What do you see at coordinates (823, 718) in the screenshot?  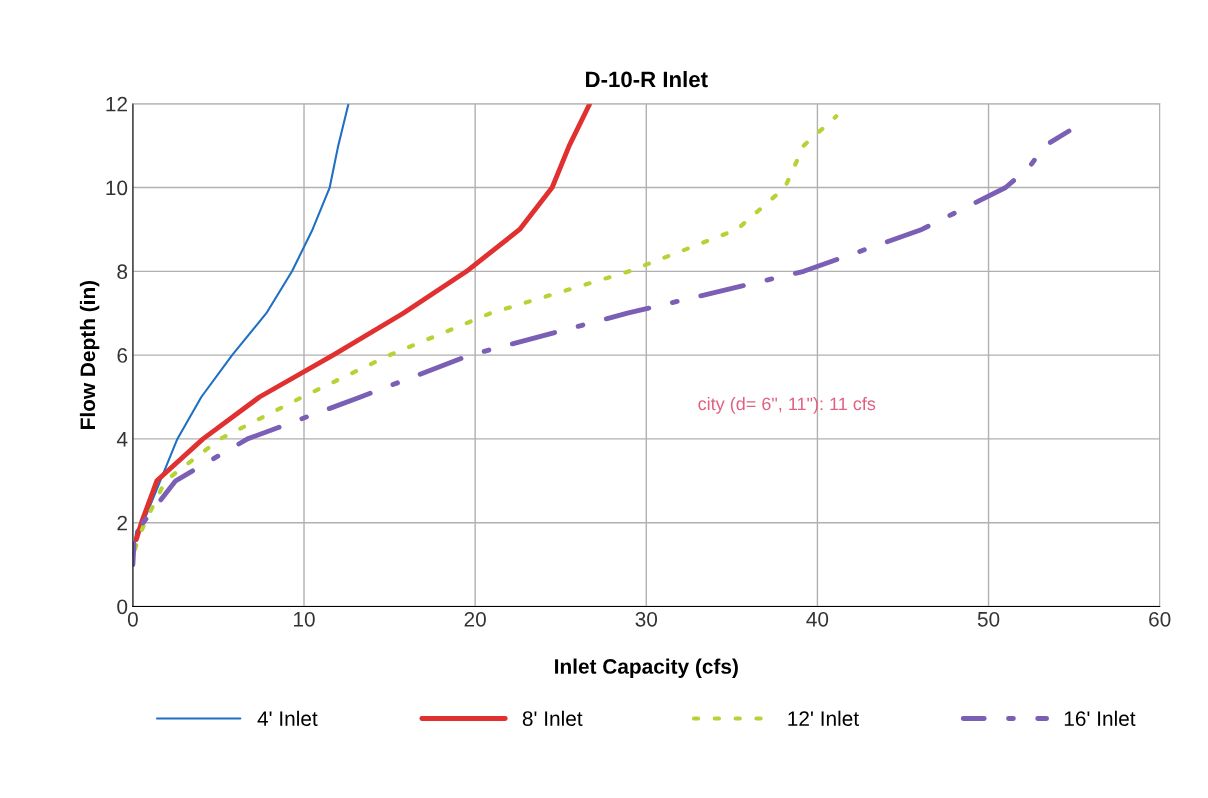 I see `legend-label: 12' Inlet` at bounding box center [823, 718].